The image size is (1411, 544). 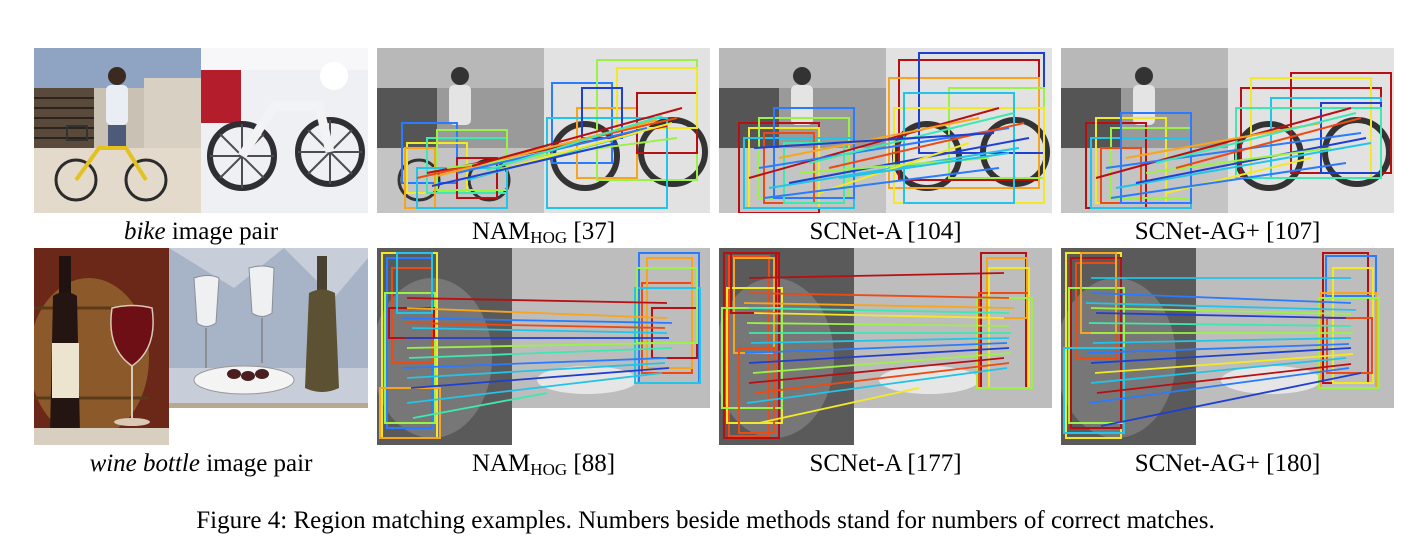 What do you see at coordinates (591, 231) in the screenshot?
I see `correct-match-count: [37]` at bounding box center [591, 231].